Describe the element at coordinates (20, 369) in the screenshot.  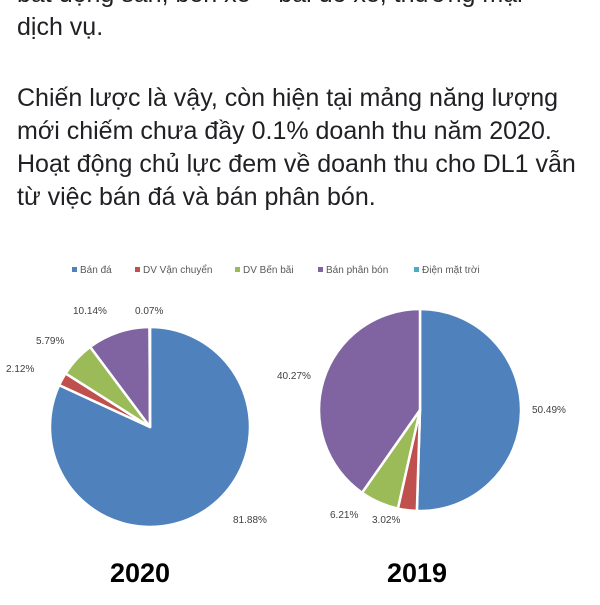
I see `data-label-dv-van-chuyen: 2.12%` at that location.